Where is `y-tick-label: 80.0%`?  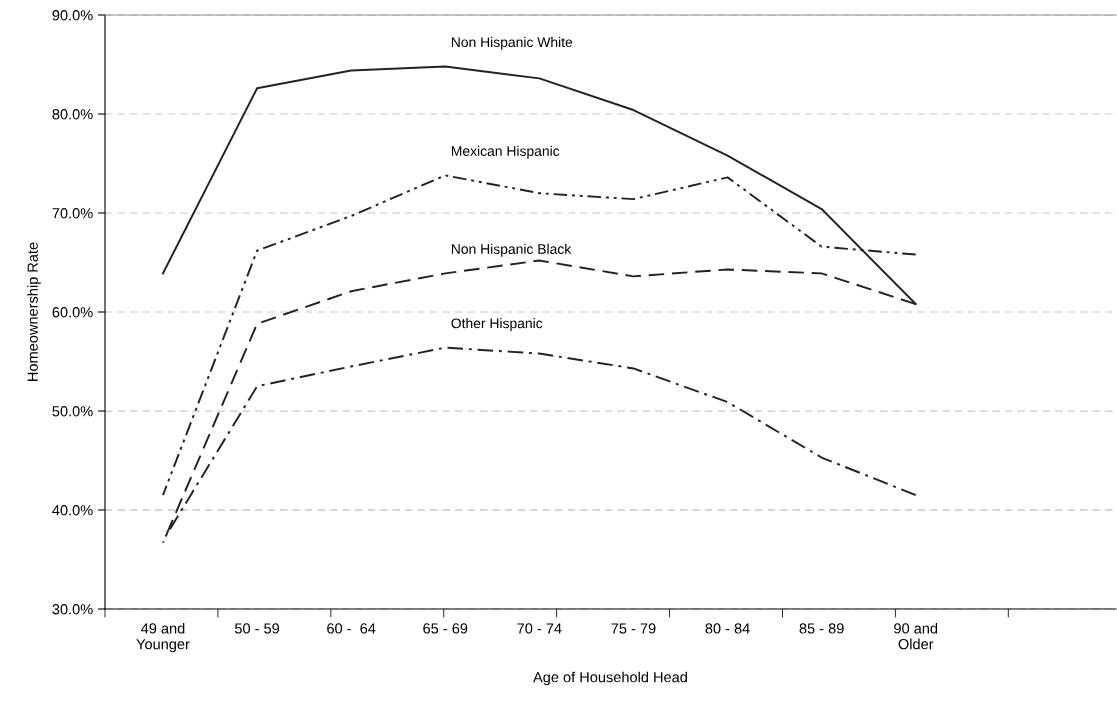
y-tick-label: 80.0% is located at coordinates (72, 114).